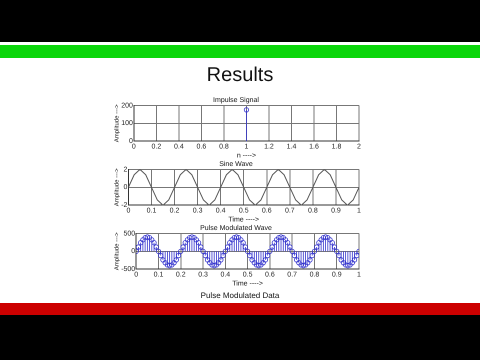 The height and width of the screenshot is (360, 480). What do you see at coordinates (240, 75) in the screenshot?
I see `text: Results` at bounding box center [240, 75].